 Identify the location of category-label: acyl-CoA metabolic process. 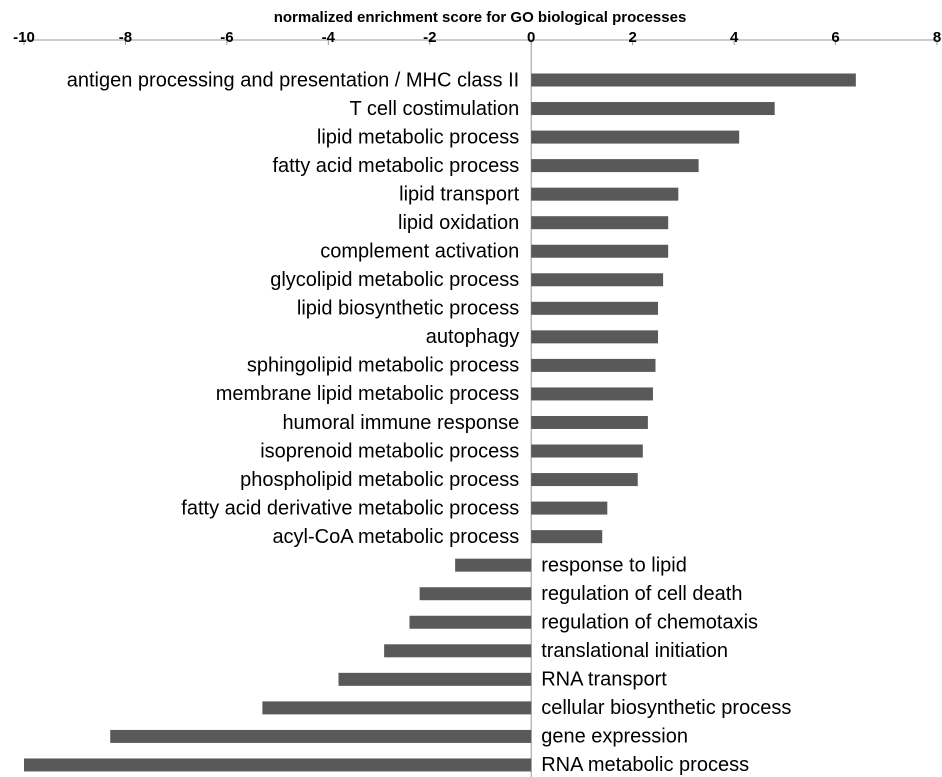
(395, 537).